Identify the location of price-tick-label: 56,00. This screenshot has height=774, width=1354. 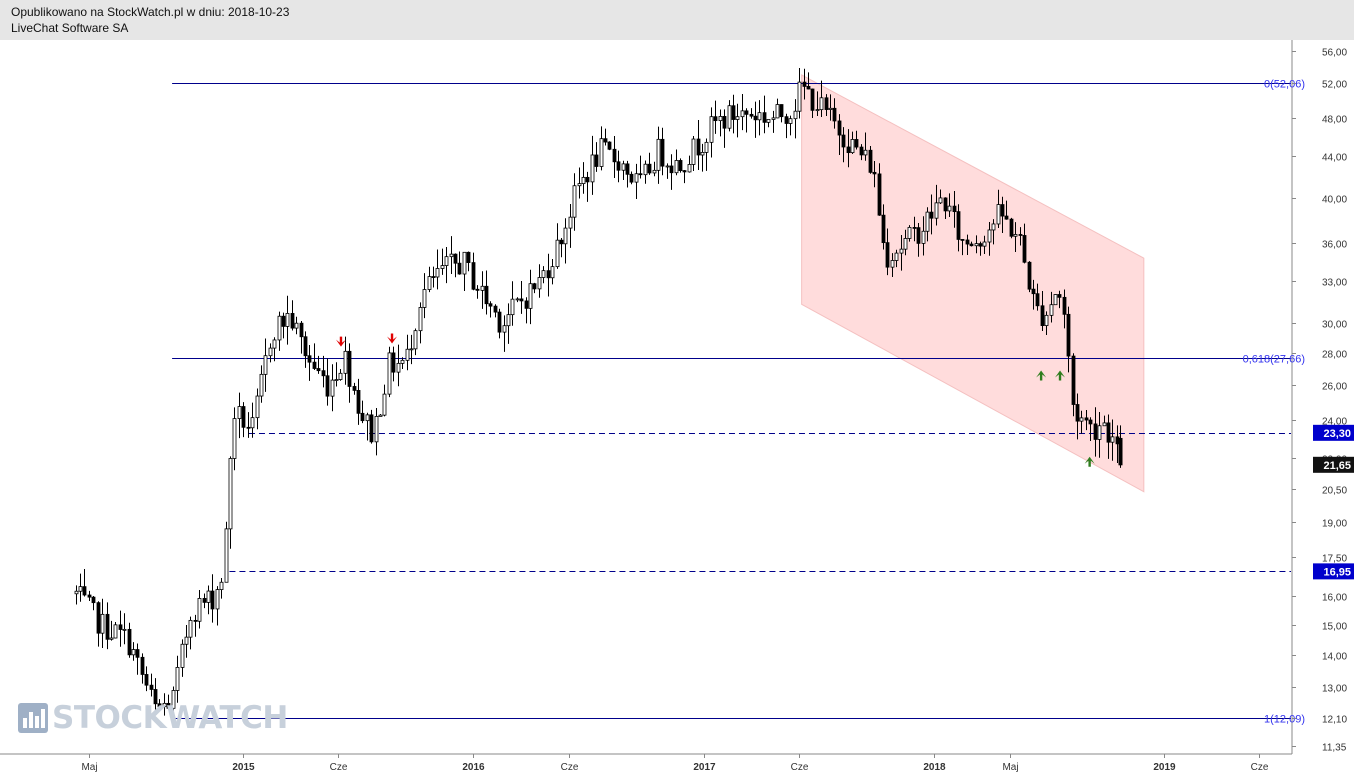
(1334, 53).